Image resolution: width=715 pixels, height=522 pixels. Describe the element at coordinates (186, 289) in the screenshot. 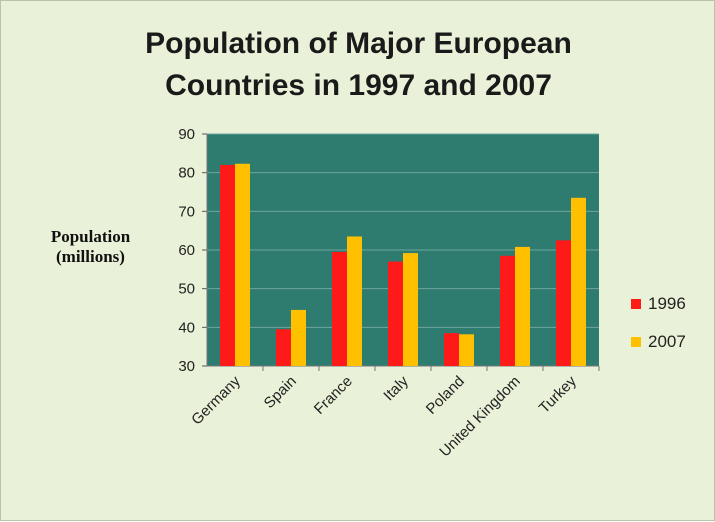

I see `y-tick-label-50: 50` at that location.